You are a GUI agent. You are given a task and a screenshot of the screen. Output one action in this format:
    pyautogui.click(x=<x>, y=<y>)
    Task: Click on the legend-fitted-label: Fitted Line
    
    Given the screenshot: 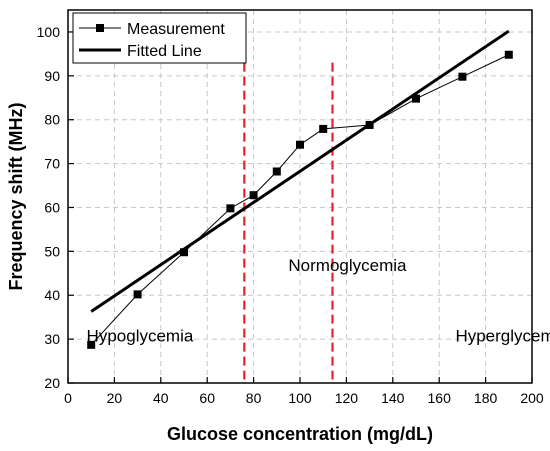 What is the action you would take?
    pyautogui.click(x=164, y=51)
    